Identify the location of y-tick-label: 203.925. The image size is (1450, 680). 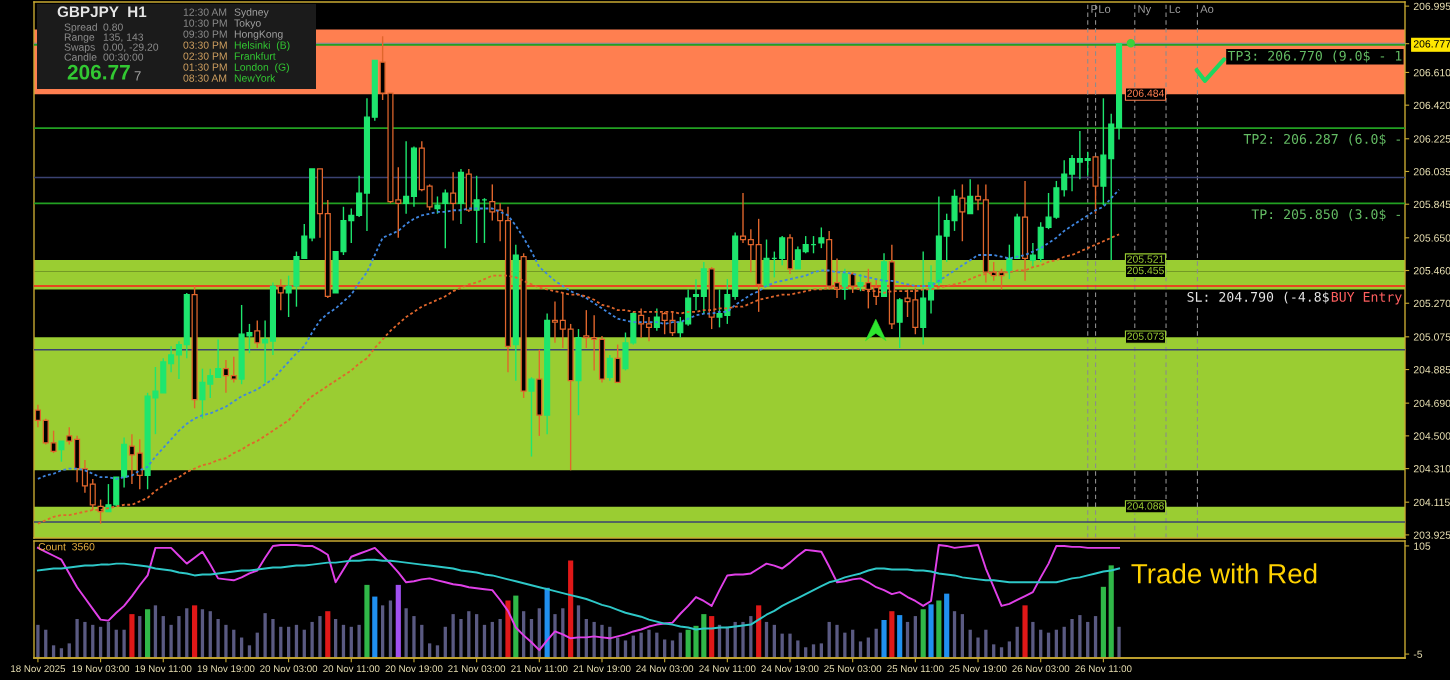
(1431, 535).